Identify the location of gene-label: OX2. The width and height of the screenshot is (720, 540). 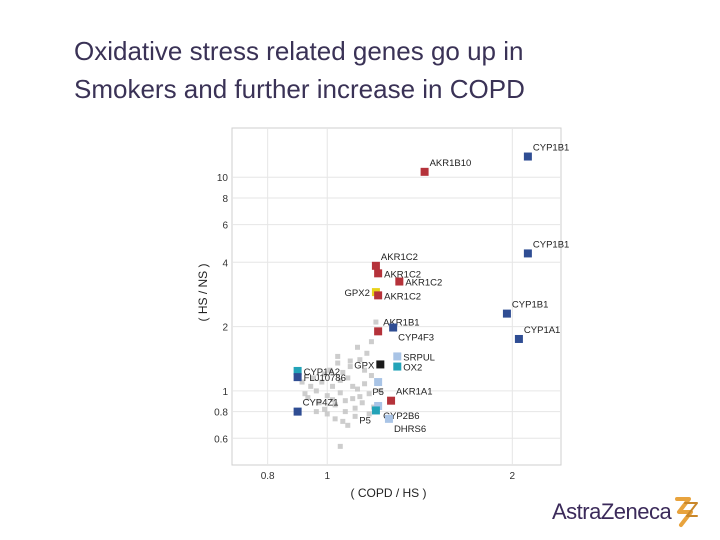
(412, 368).